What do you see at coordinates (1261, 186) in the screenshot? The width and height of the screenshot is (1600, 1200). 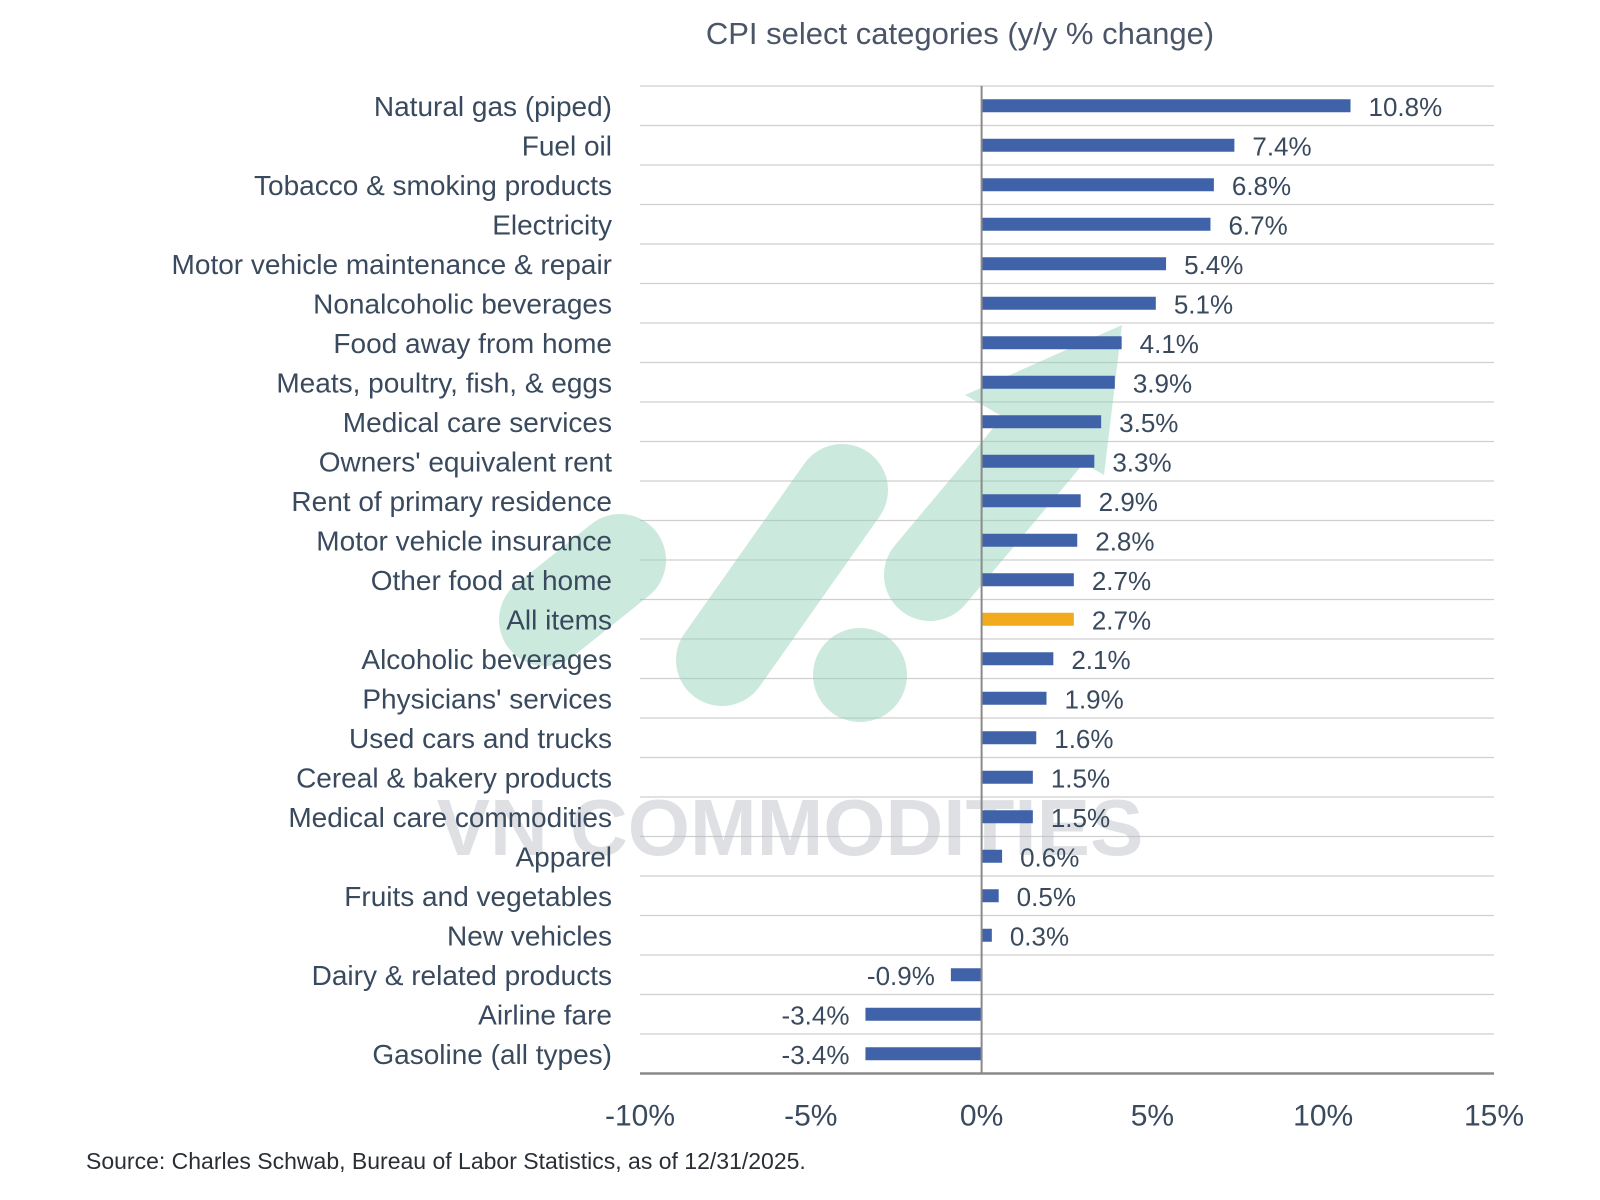 I see `data-label: 6.8%` at bounding box center [1261, 186].